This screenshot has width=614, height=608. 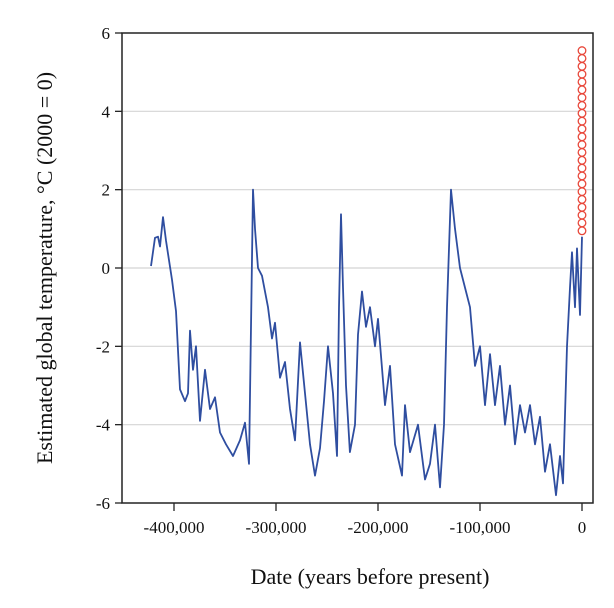 I want to click on x-axis: -400,000 -300,000 -200,000 -100,000 0, so click(x=365, y=520).